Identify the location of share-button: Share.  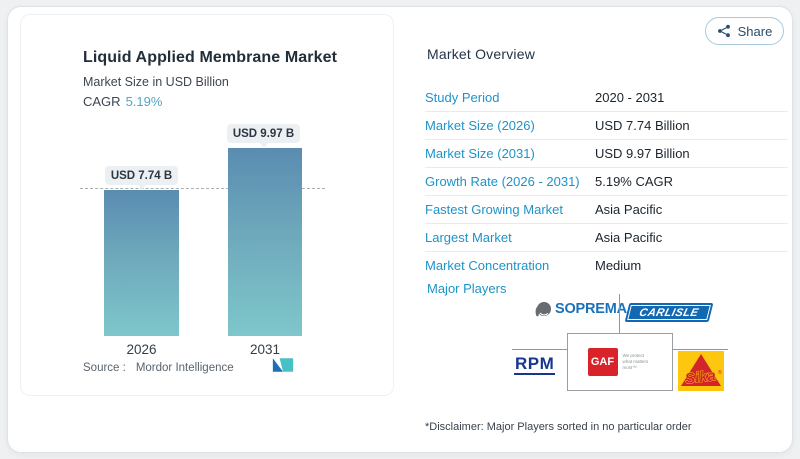
(744, 31).